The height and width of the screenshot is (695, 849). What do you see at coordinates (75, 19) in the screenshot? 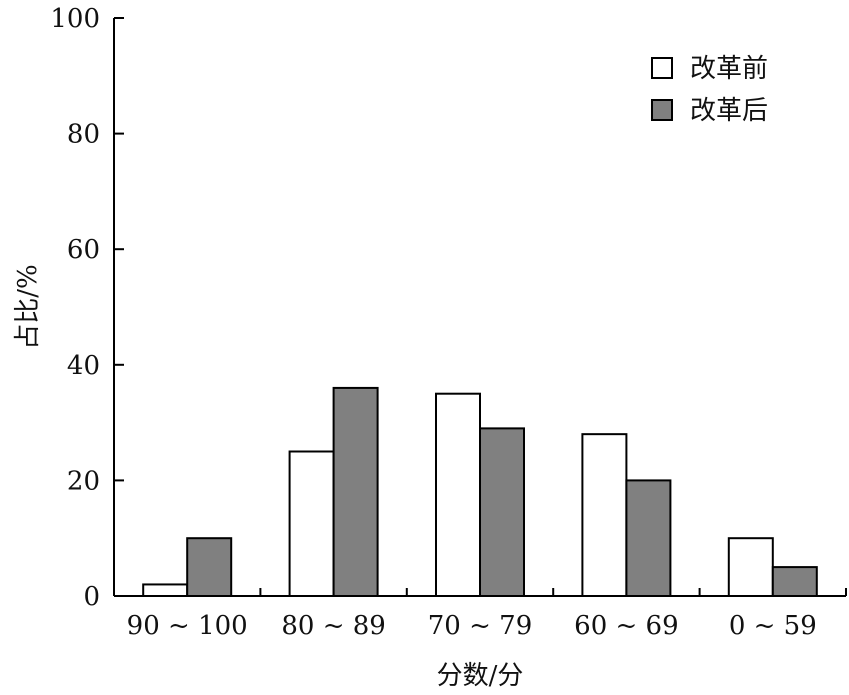
I see `y-tick-label: 100` at bounding box center [75, 19].